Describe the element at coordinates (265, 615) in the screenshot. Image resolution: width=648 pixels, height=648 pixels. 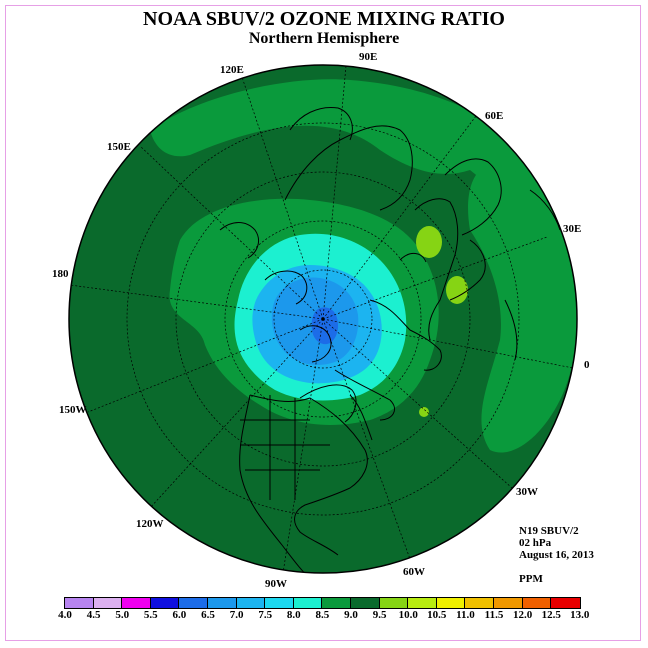
I see `colorbar-tick-label: 7.5` at that location.